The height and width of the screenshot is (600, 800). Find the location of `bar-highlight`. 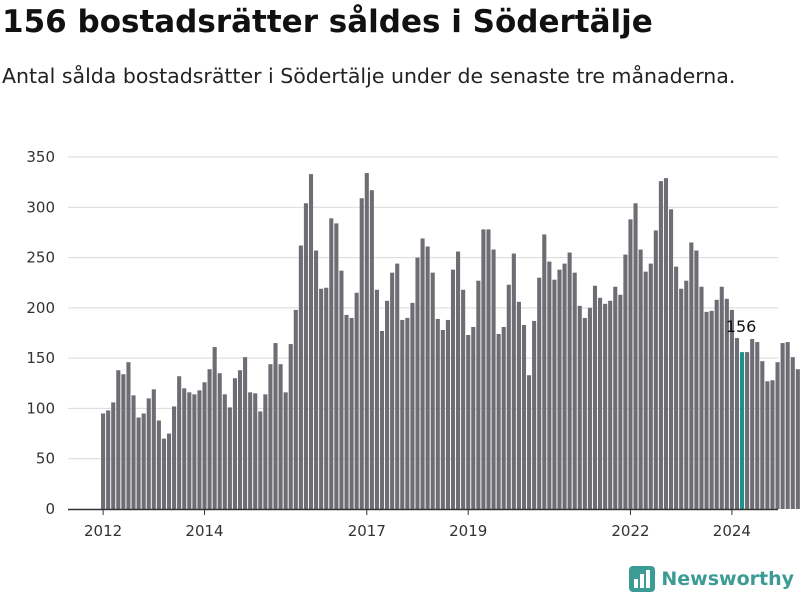

bar-highlight is located at coordinates (742, 430).